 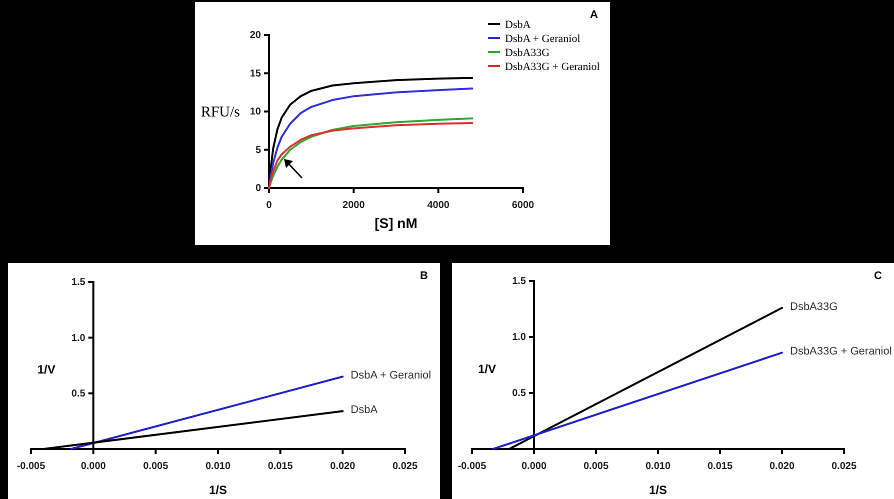 I want to click on y-axis-title: RFU/s, so click(x=220, y=112).